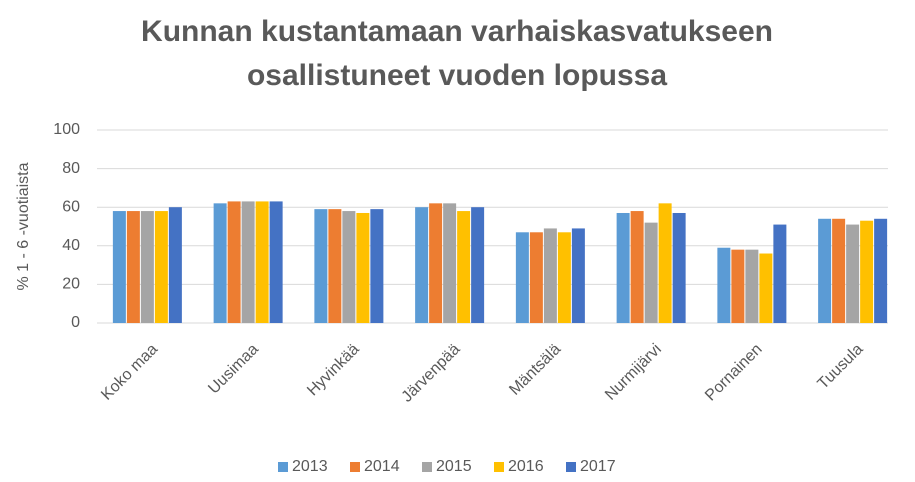 This screenshot has width=915, height=482. What do you see at coordinates (841, 367) in the screenshot?
I see `x-tick-label: Tuusula` at bounding box center [841, 367].